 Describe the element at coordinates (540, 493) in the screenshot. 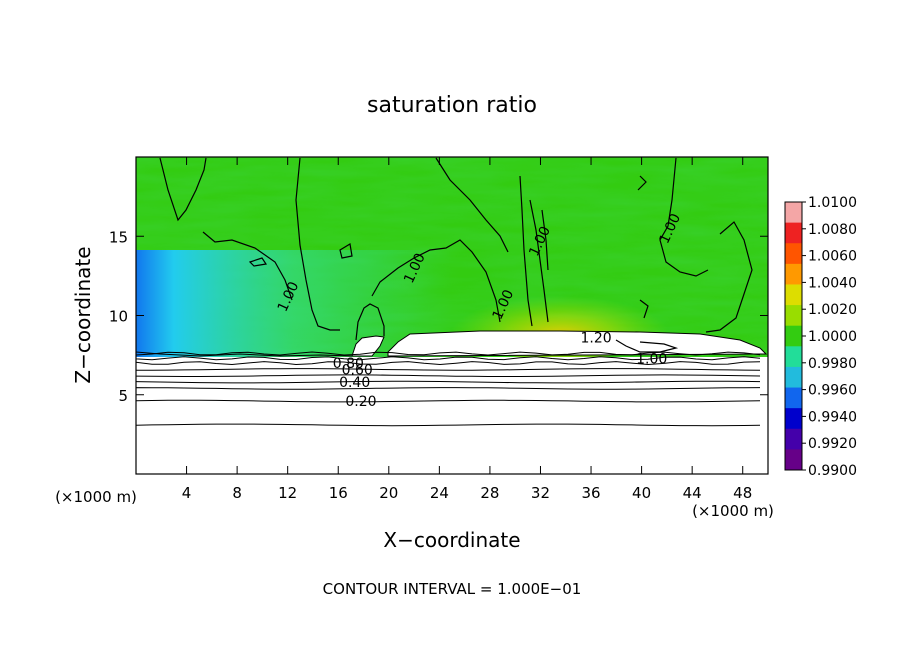

I see `x-tick-label: 32` at that location.